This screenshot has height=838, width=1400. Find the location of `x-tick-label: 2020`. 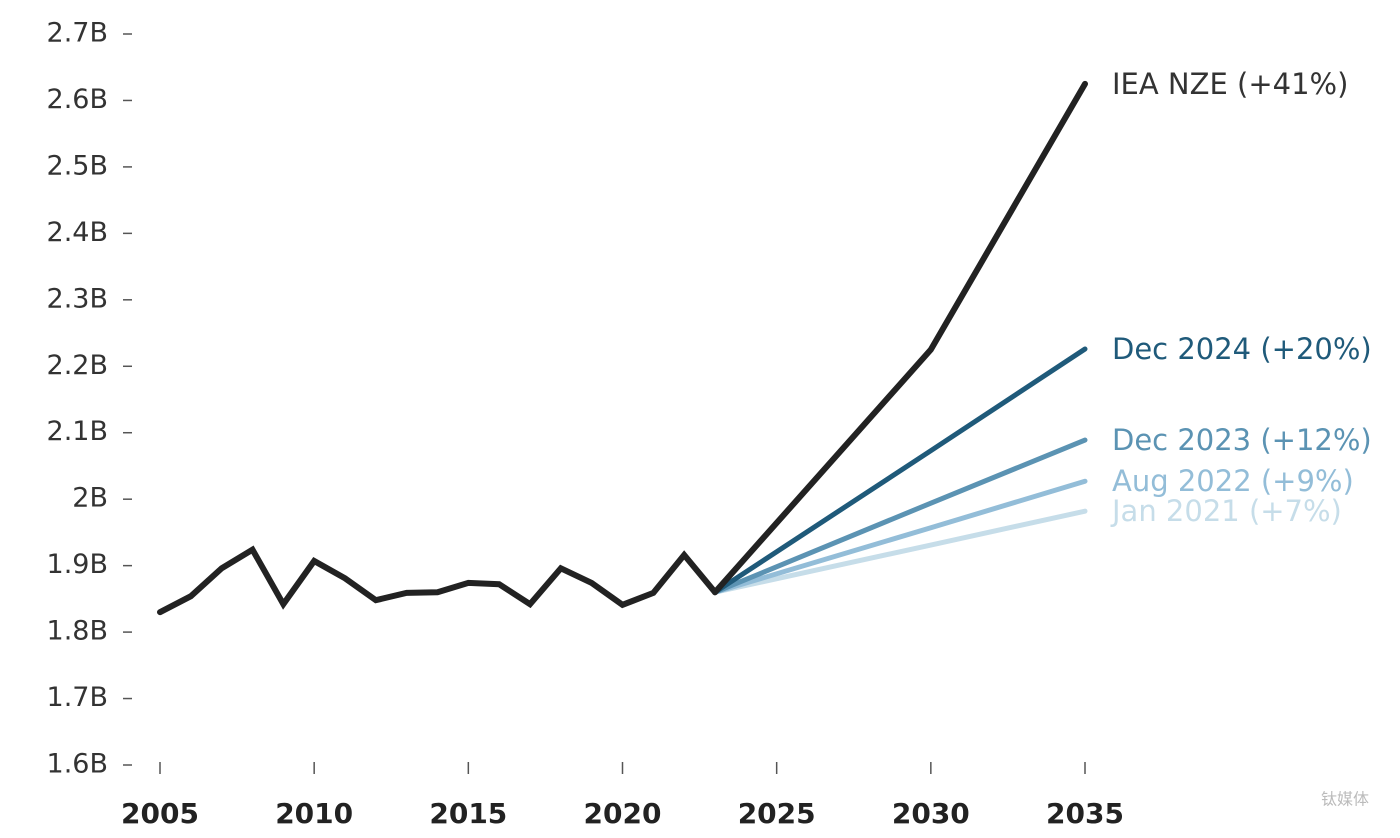

x-tick-label: 2020 is located at coordinates (623, 813).